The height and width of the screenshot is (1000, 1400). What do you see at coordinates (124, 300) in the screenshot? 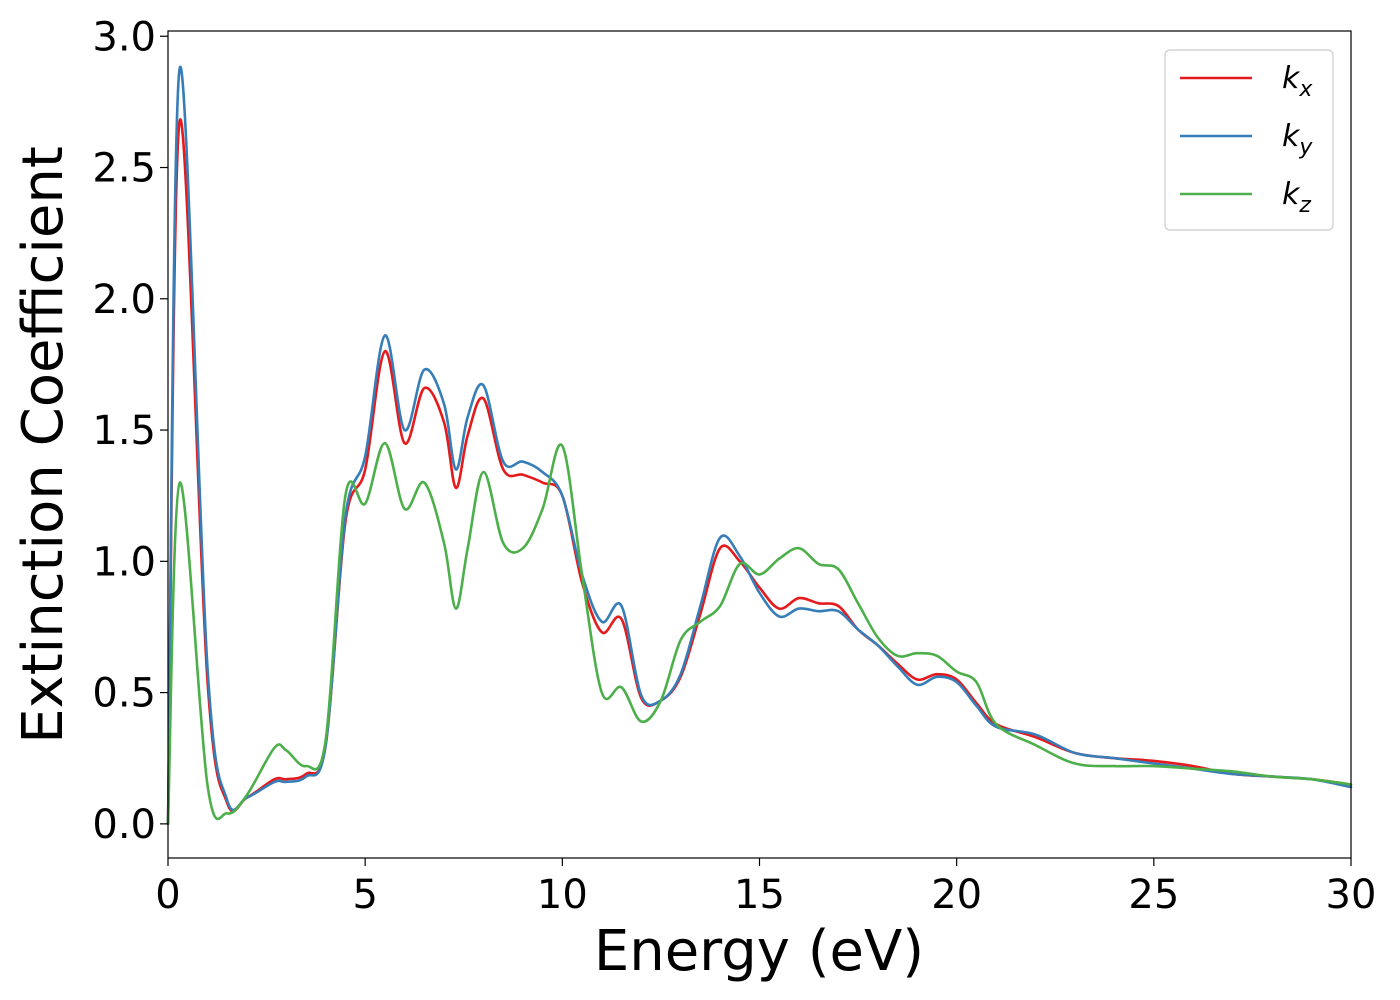
I see `y-tick-label: 2.0` at bounding box center [124, 300].